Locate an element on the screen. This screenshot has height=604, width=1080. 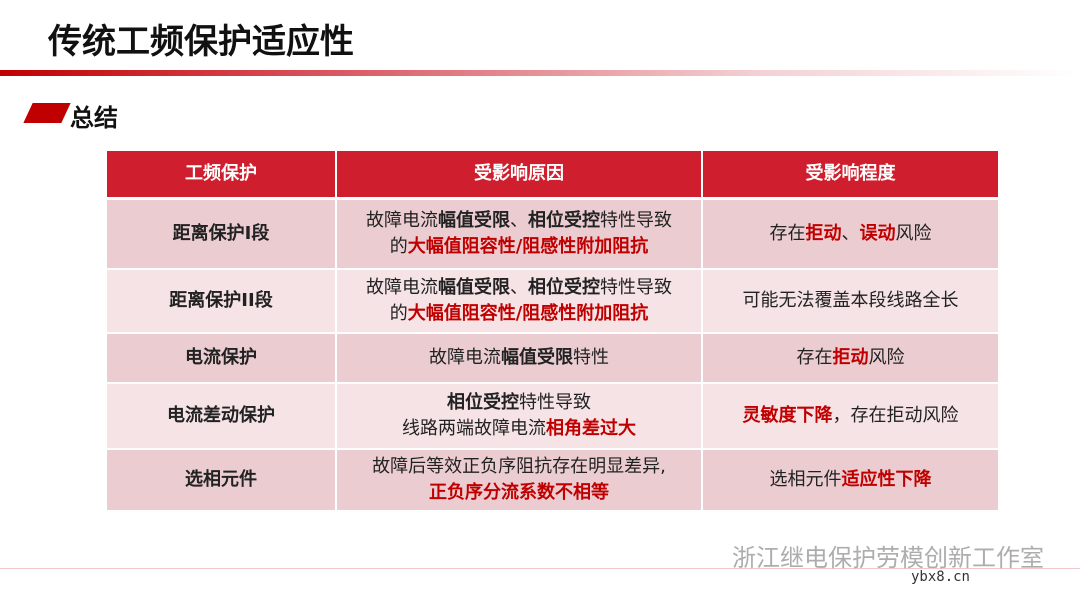
cell-line: 电流保护 is located at coordinates (221, 358).